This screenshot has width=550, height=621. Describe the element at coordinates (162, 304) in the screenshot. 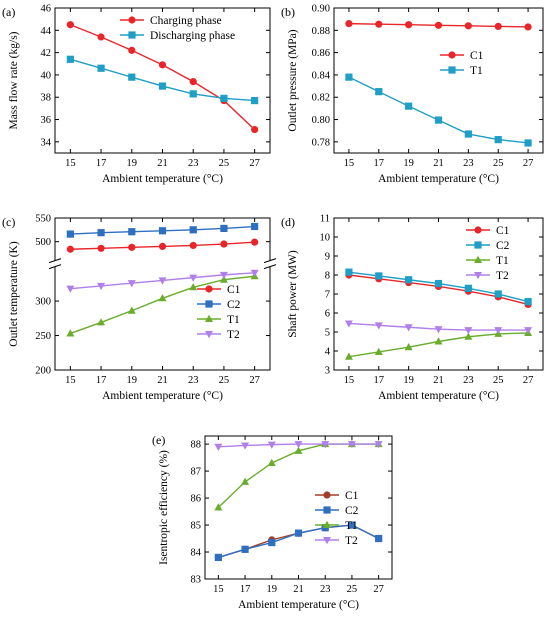

I see `series-t1` at that location.